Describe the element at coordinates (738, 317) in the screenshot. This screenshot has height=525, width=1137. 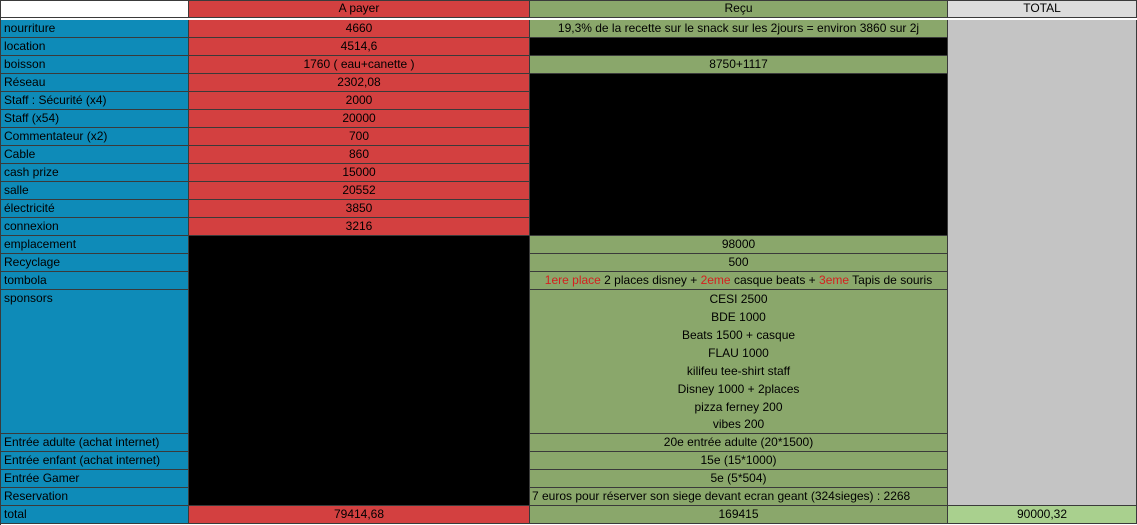
I see `sponsor-line: BDE 1000` at that location.